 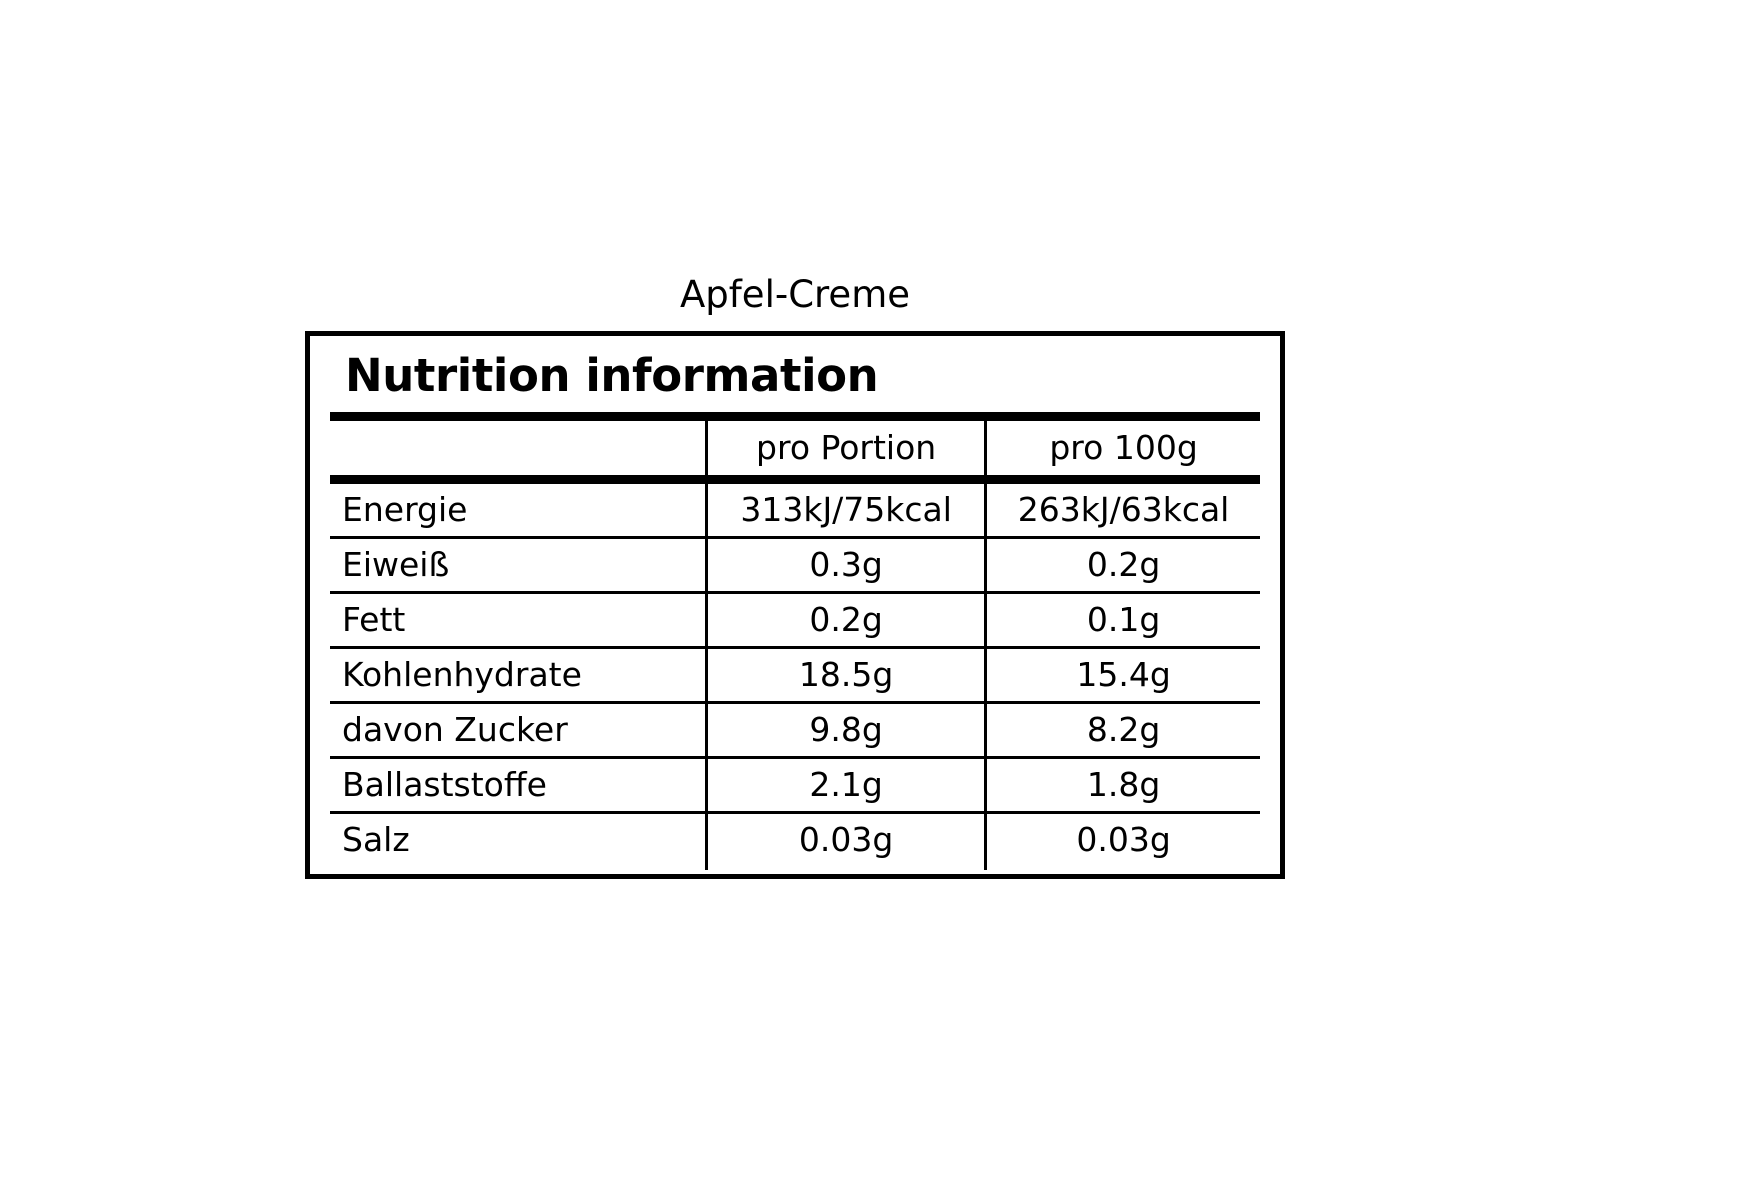 I want to click on table-row: Fett 0.2g 0.1g, so click(x=795, y=619).